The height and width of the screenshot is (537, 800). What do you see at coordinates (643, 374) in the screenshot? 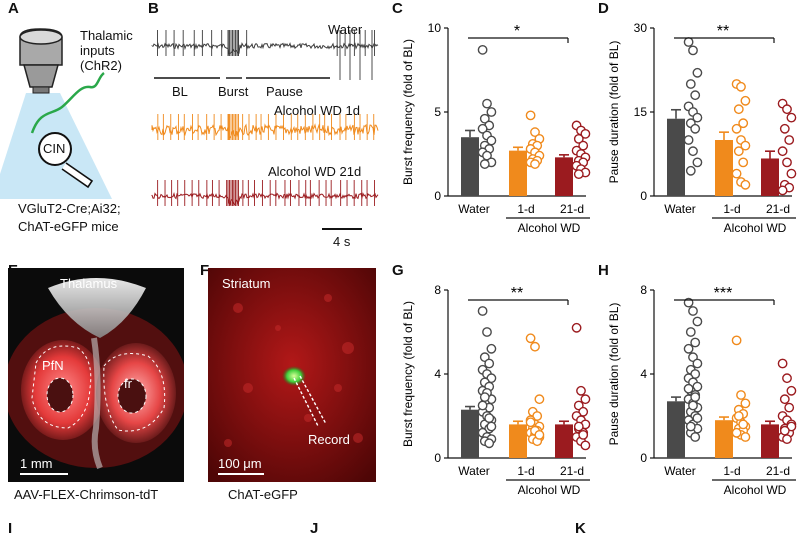
I see `y-tick-label: 4` at bounding box center [643, 374].